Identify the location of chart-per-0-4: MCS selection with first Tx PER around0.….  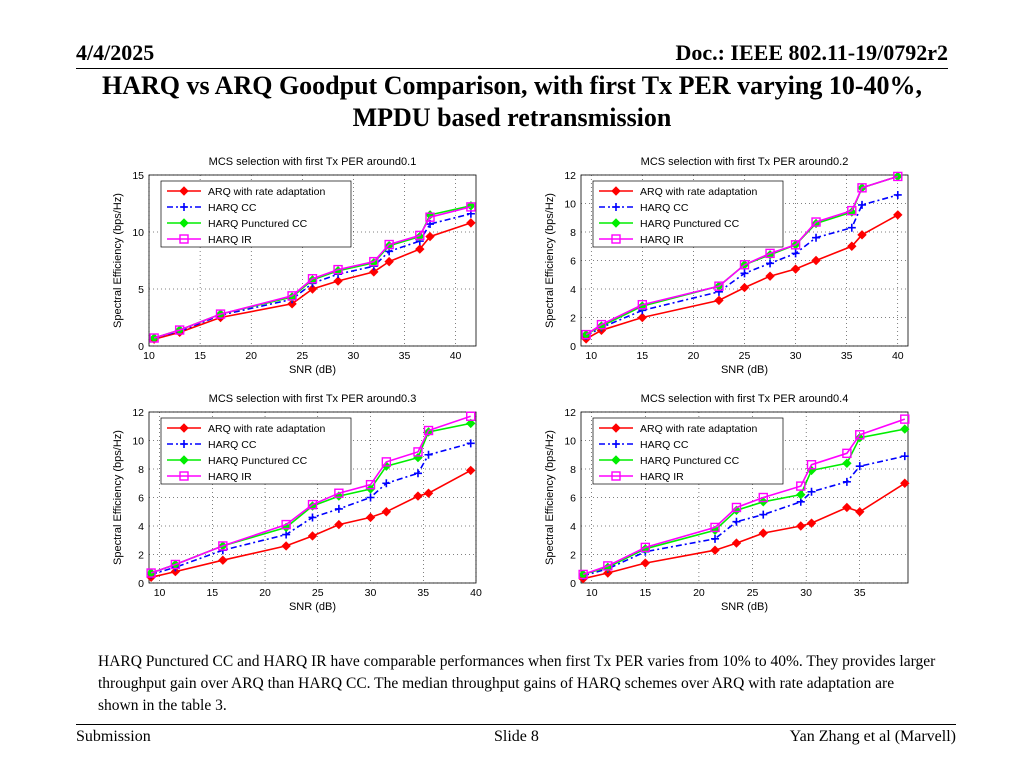
(727, 503).